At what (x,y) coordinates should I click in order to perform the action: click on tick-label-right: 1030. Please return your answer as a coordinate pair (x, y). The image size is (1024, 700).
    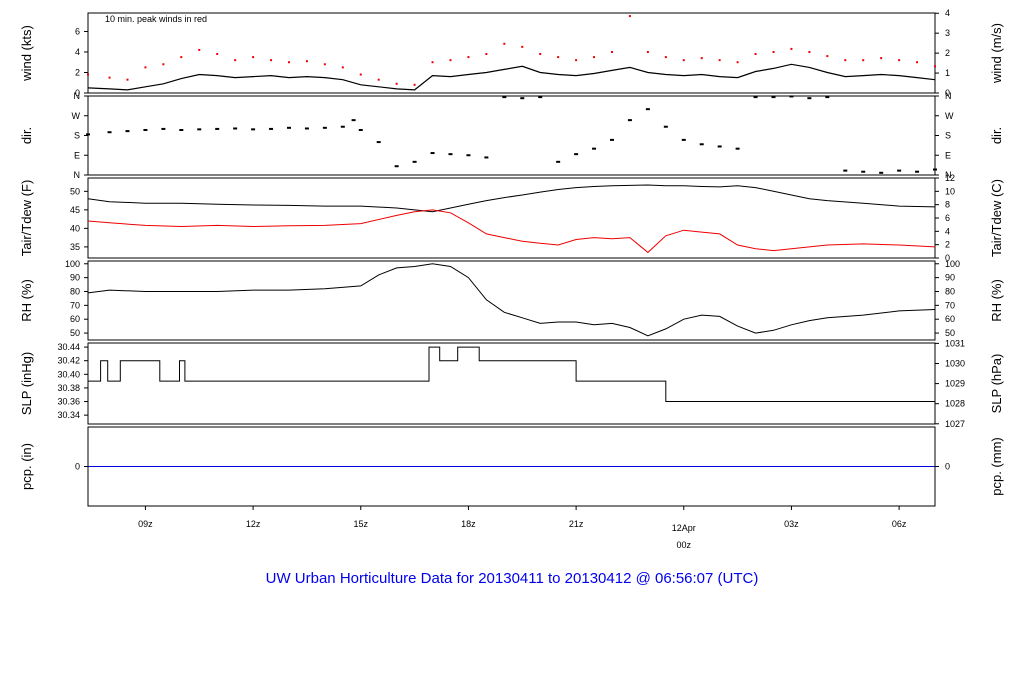
    Looking at the image, I should click on (955, 363).